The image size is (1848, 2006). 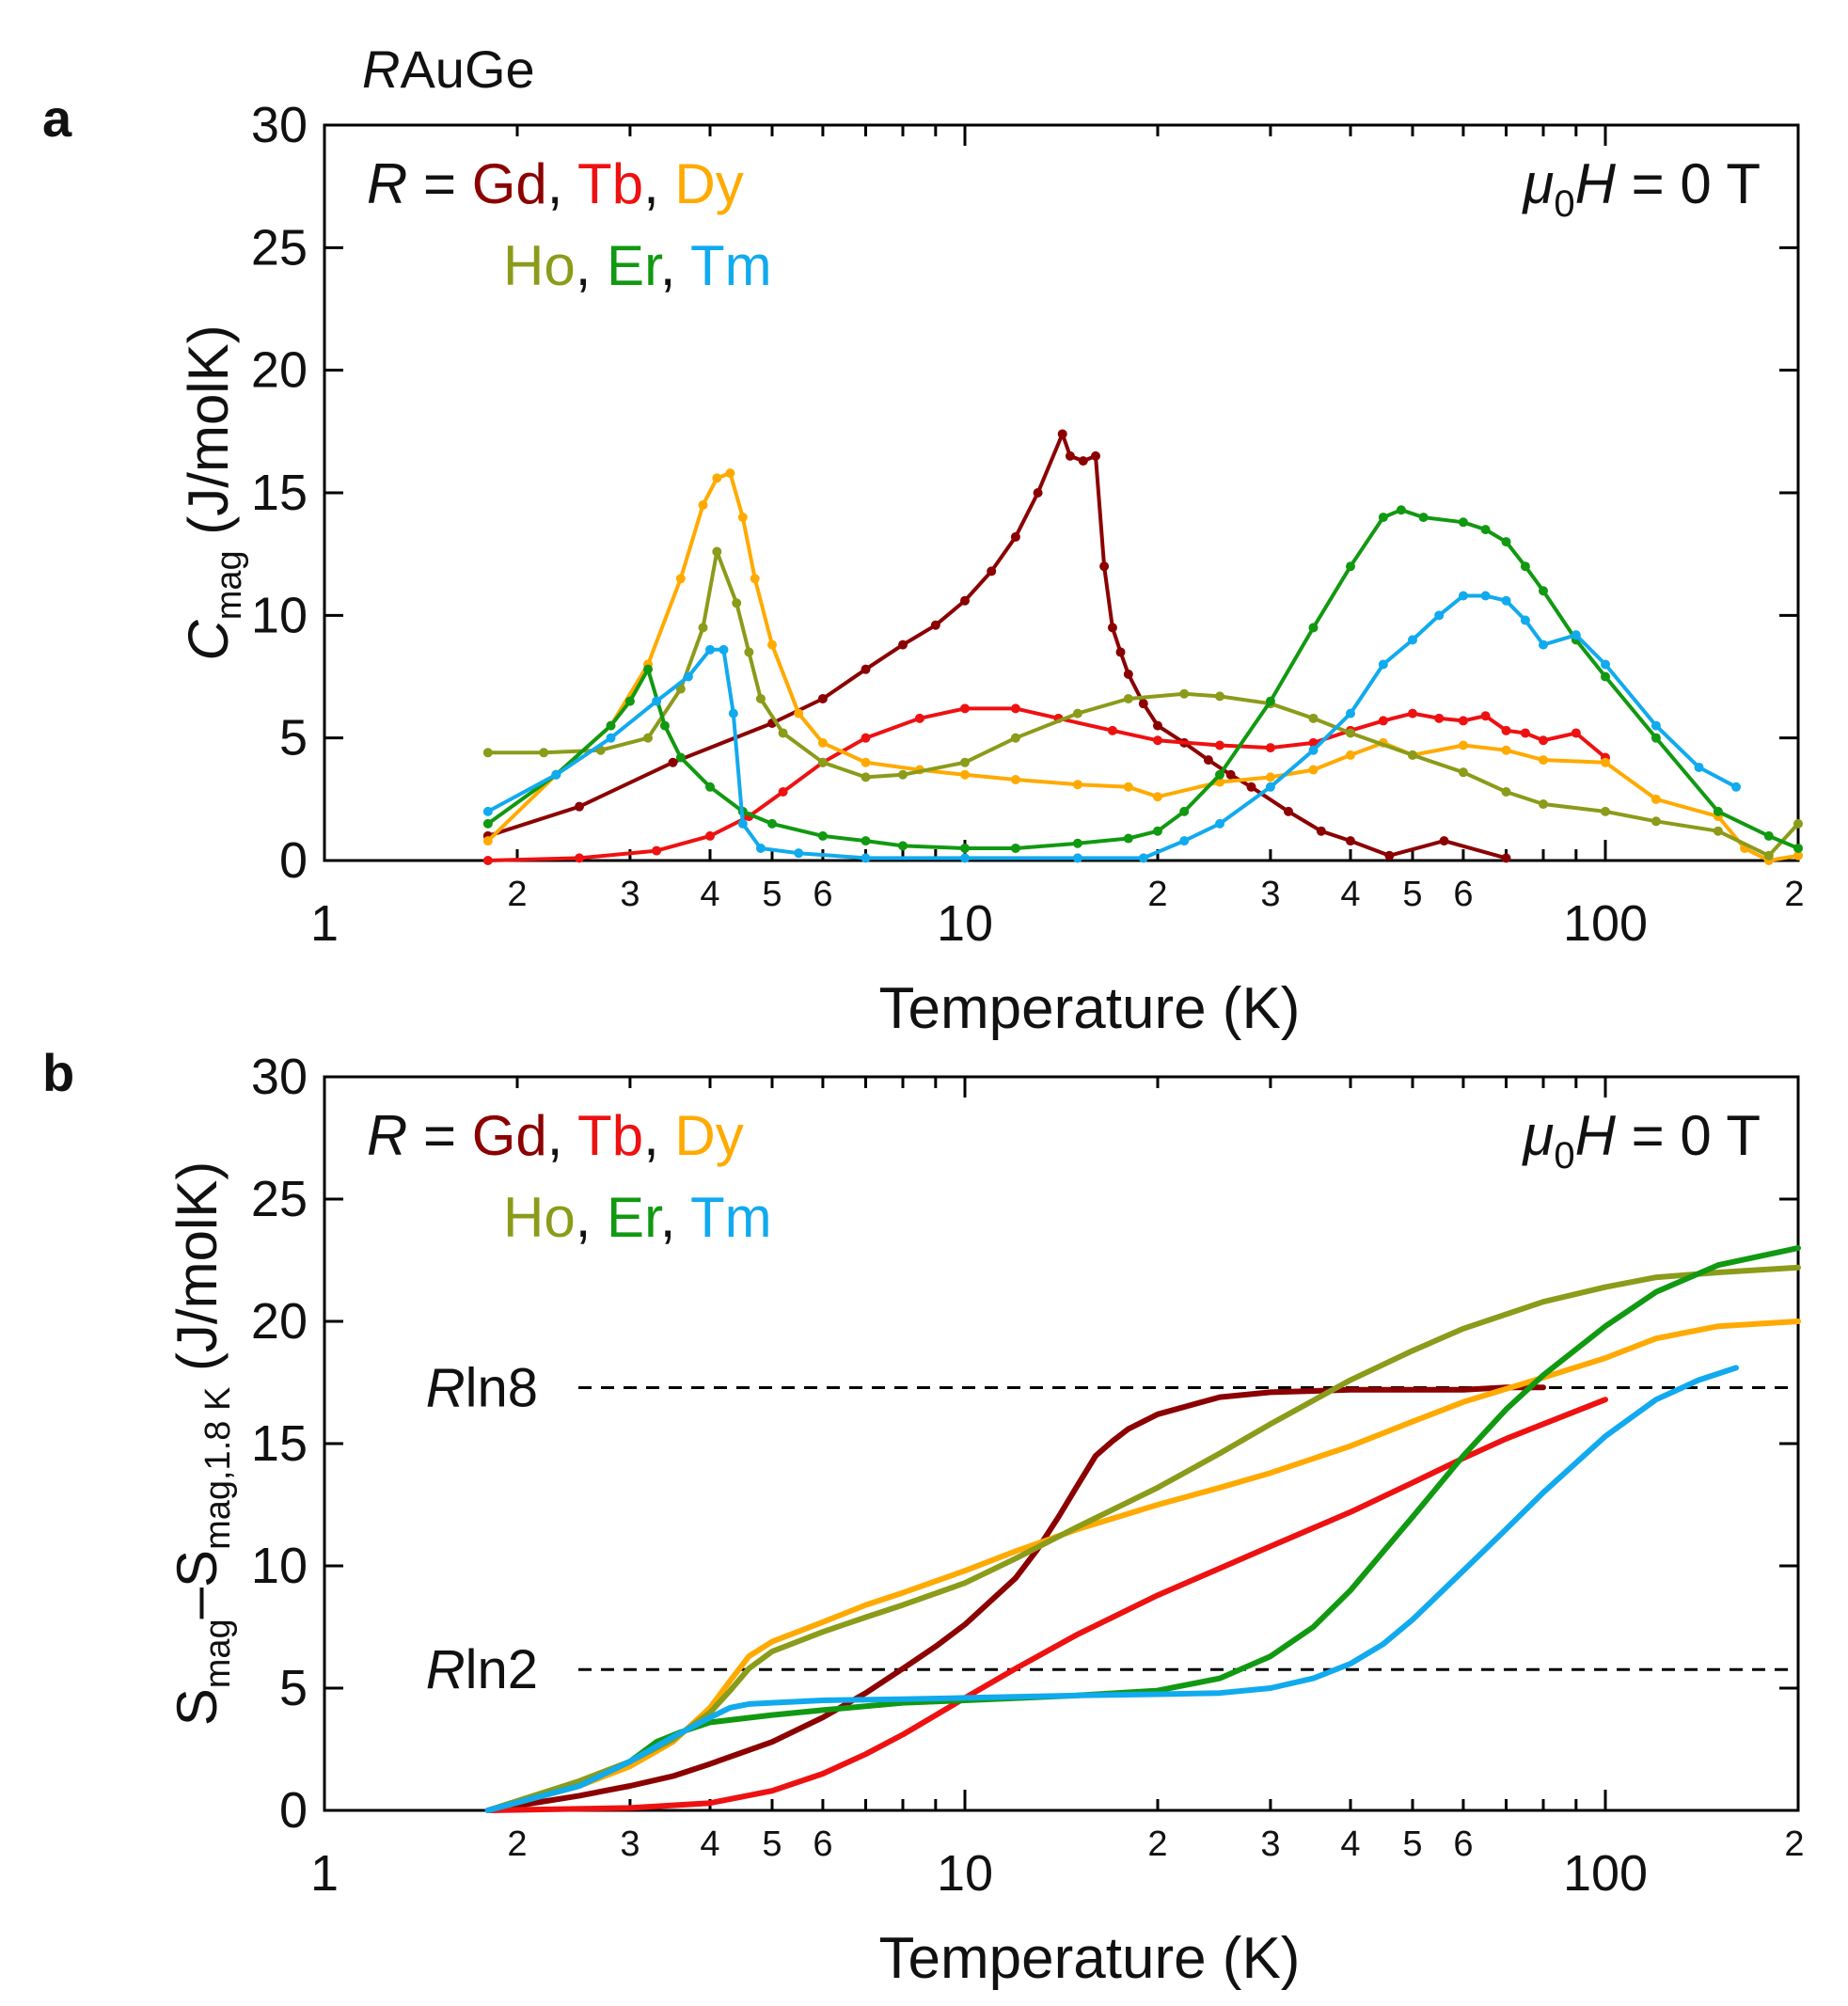 I want to click on y-tick-label: 0, so click(x=293, y=861).